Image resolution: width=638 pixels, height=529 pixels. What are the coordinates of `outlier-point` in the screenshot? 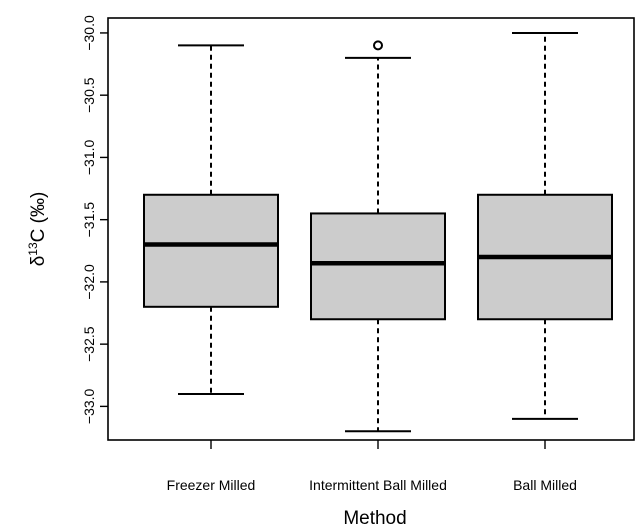 It's located at (378, 45).